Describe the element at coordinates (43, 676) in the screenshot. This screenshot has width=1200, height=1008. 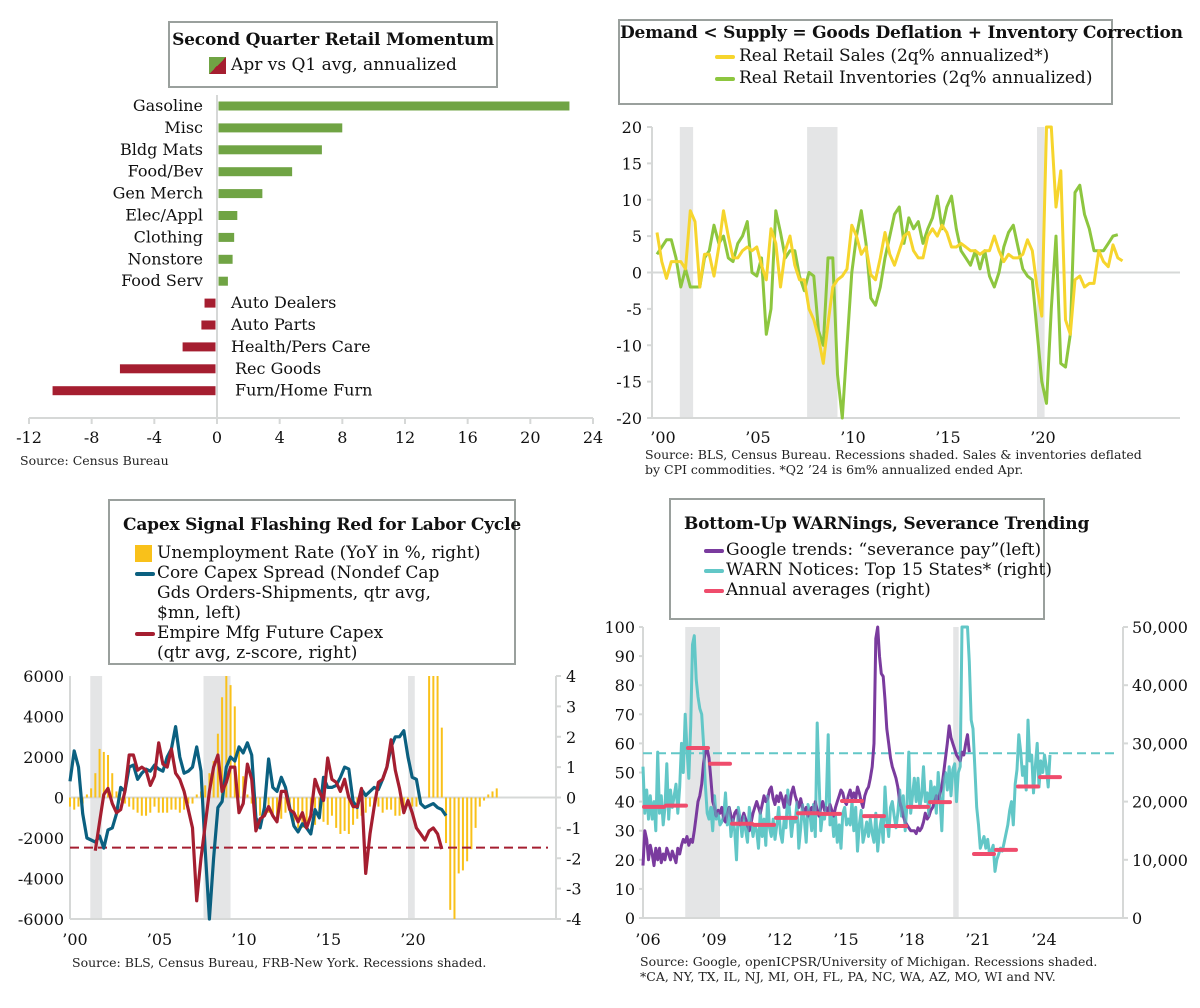
I see `left-y-tick-label: 6000` at that location.